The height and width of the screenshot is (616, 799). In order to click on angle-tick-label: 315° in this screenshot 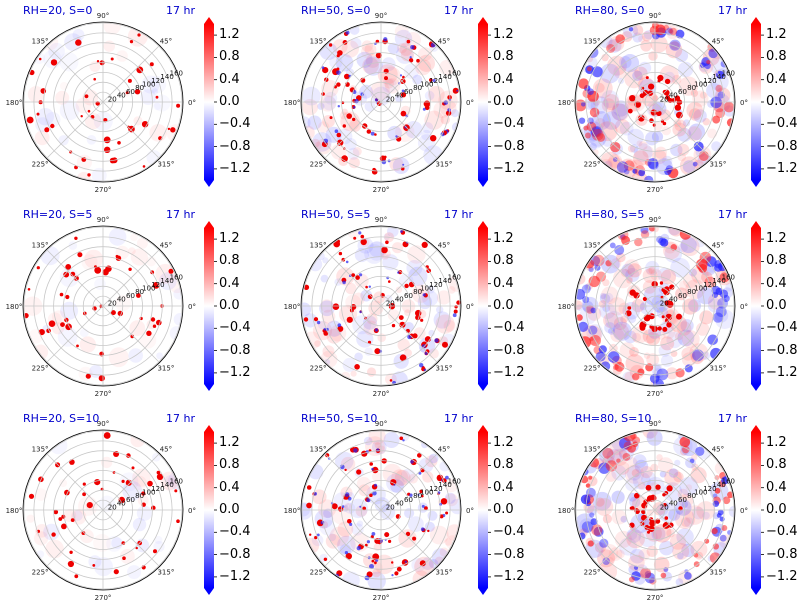, I will do `click(165, 573)`.